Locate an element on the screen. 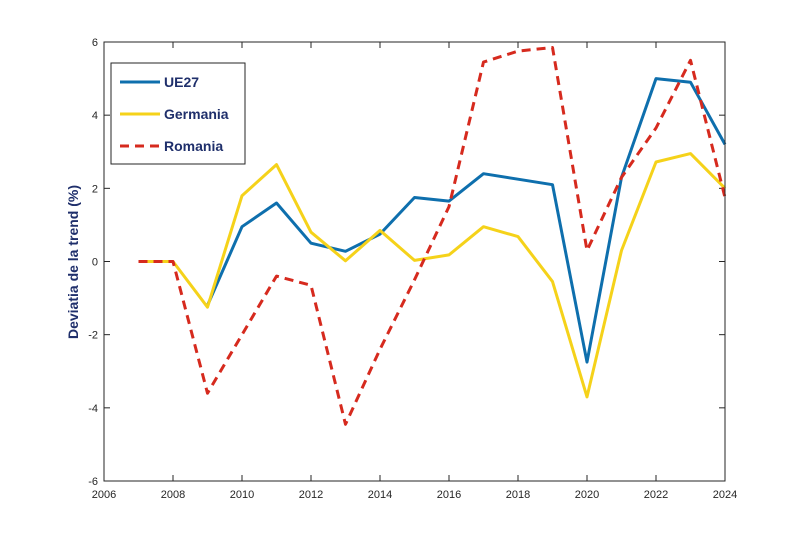 This screenshot has width=802, height=541. x-tick-label: 2016 is located at coordinates (449, 495).